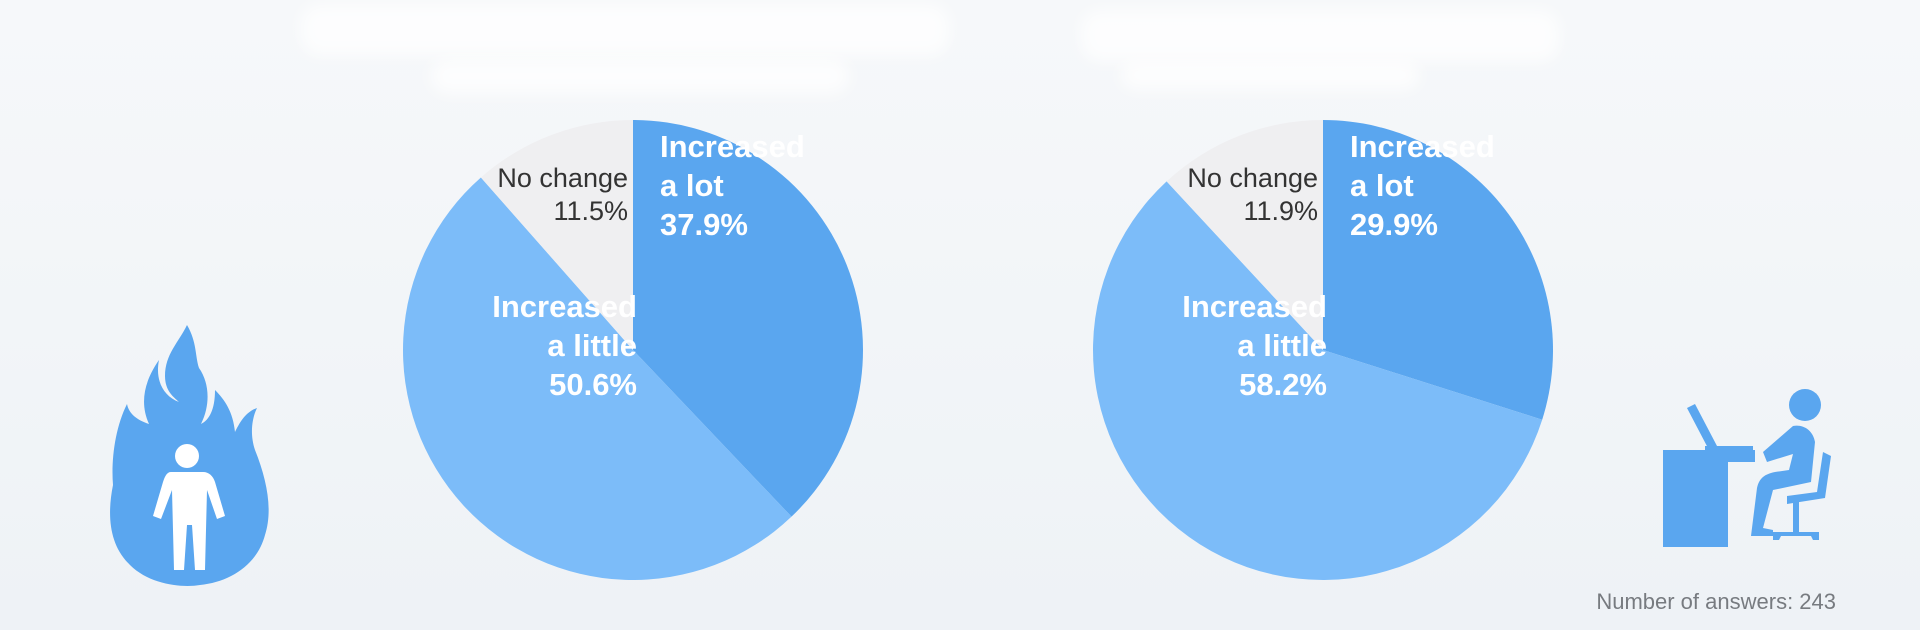 The width and height of the screenshot is (1920, 630). What do you see at coordinates (748, 318) in the screenshot?
I see `pie1-slice-increased-a-lot` at bounding box center [748, 318].